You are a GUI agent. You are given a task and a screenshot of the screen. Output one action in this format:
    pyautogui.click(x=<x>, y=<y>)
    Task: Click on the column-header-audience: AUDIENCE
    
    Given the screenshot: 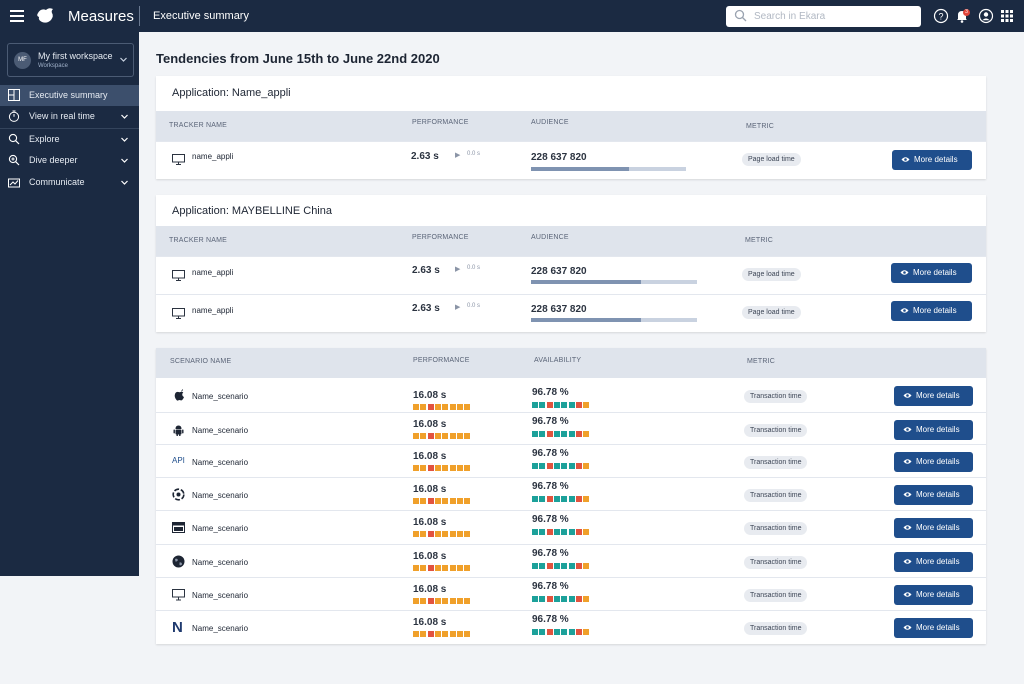 What is the action you would take?
    pyautogui.click(x=550, y=237)
    